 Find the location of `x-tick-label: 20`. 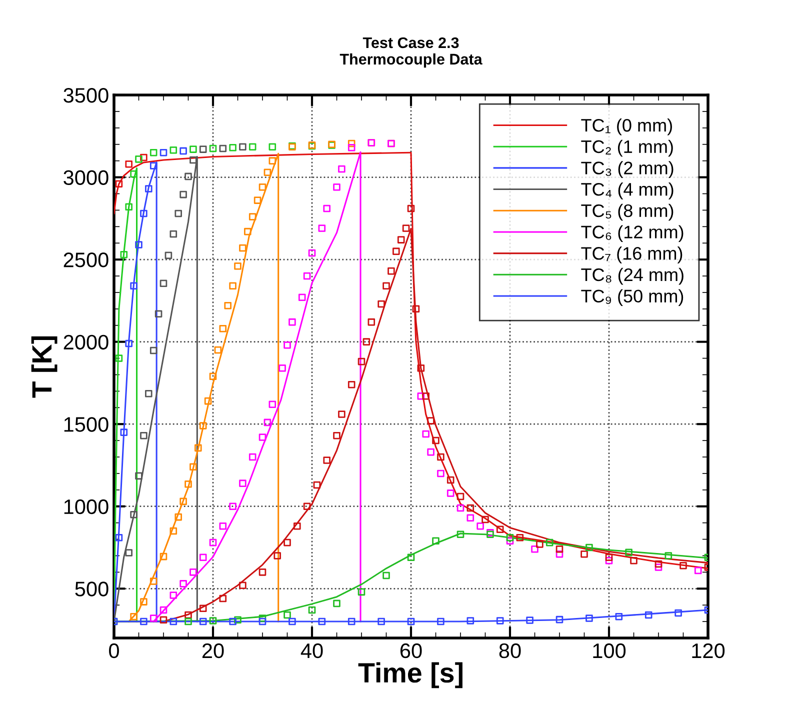

x-tick-label: 20 is located at coordinates (213, 650).